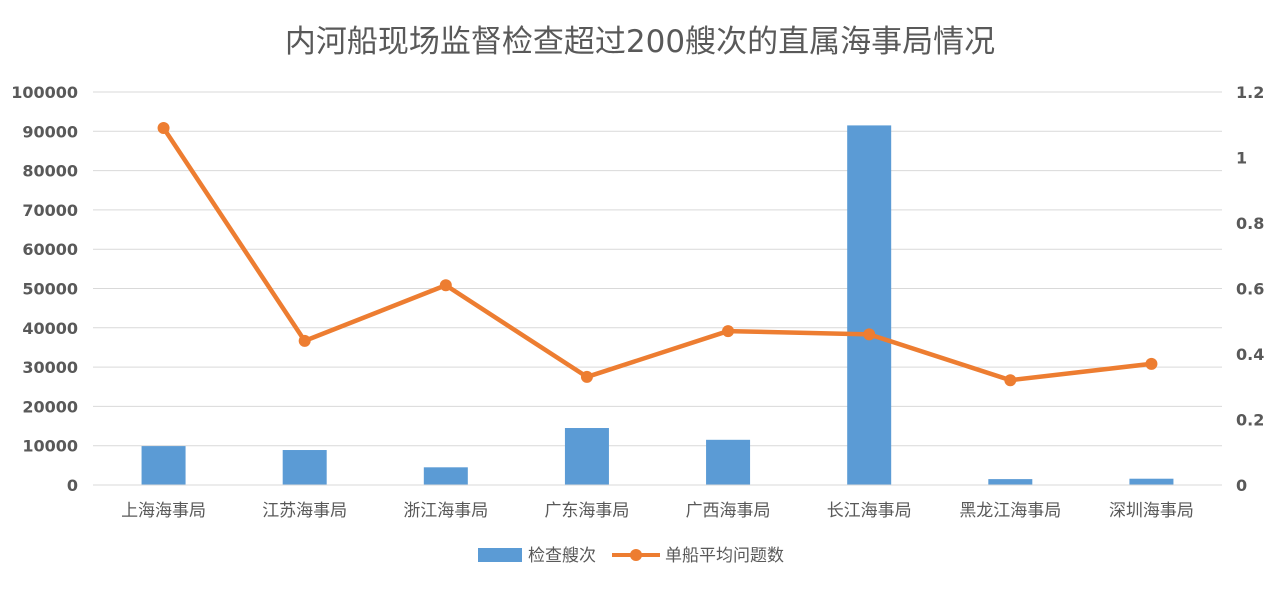  Describe the element at coordinates (1010, 511) in the screenshot. I see `category-label: 黑龙江海事局` at that location.